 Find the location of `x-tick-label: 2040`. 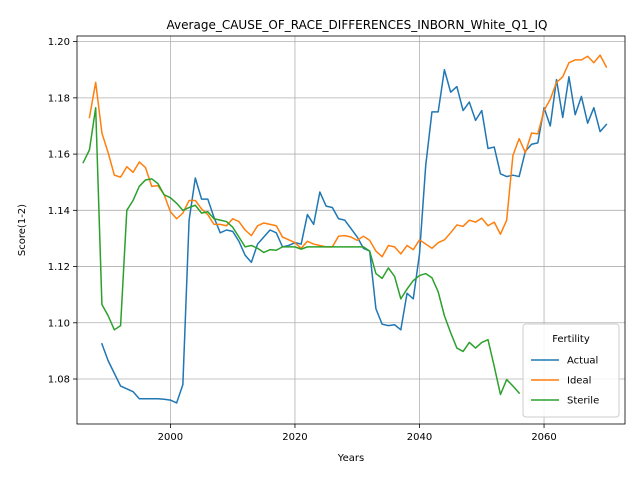

x-tick-label: 2040 is located at coordinates (419, 437).